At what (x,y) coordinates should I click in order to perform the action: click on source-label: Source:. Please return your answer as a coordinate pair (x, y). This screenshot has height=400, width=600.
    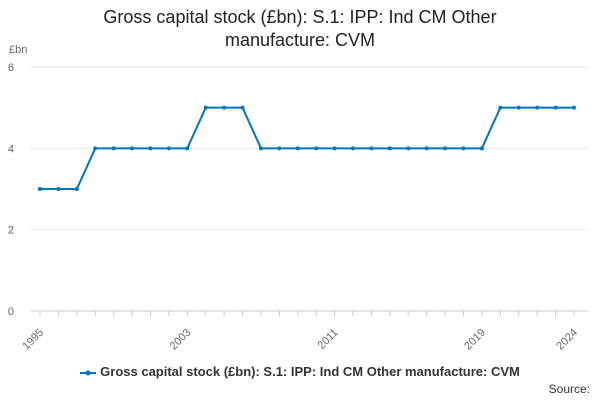
    Looking at the image, I should click on (569, 389).